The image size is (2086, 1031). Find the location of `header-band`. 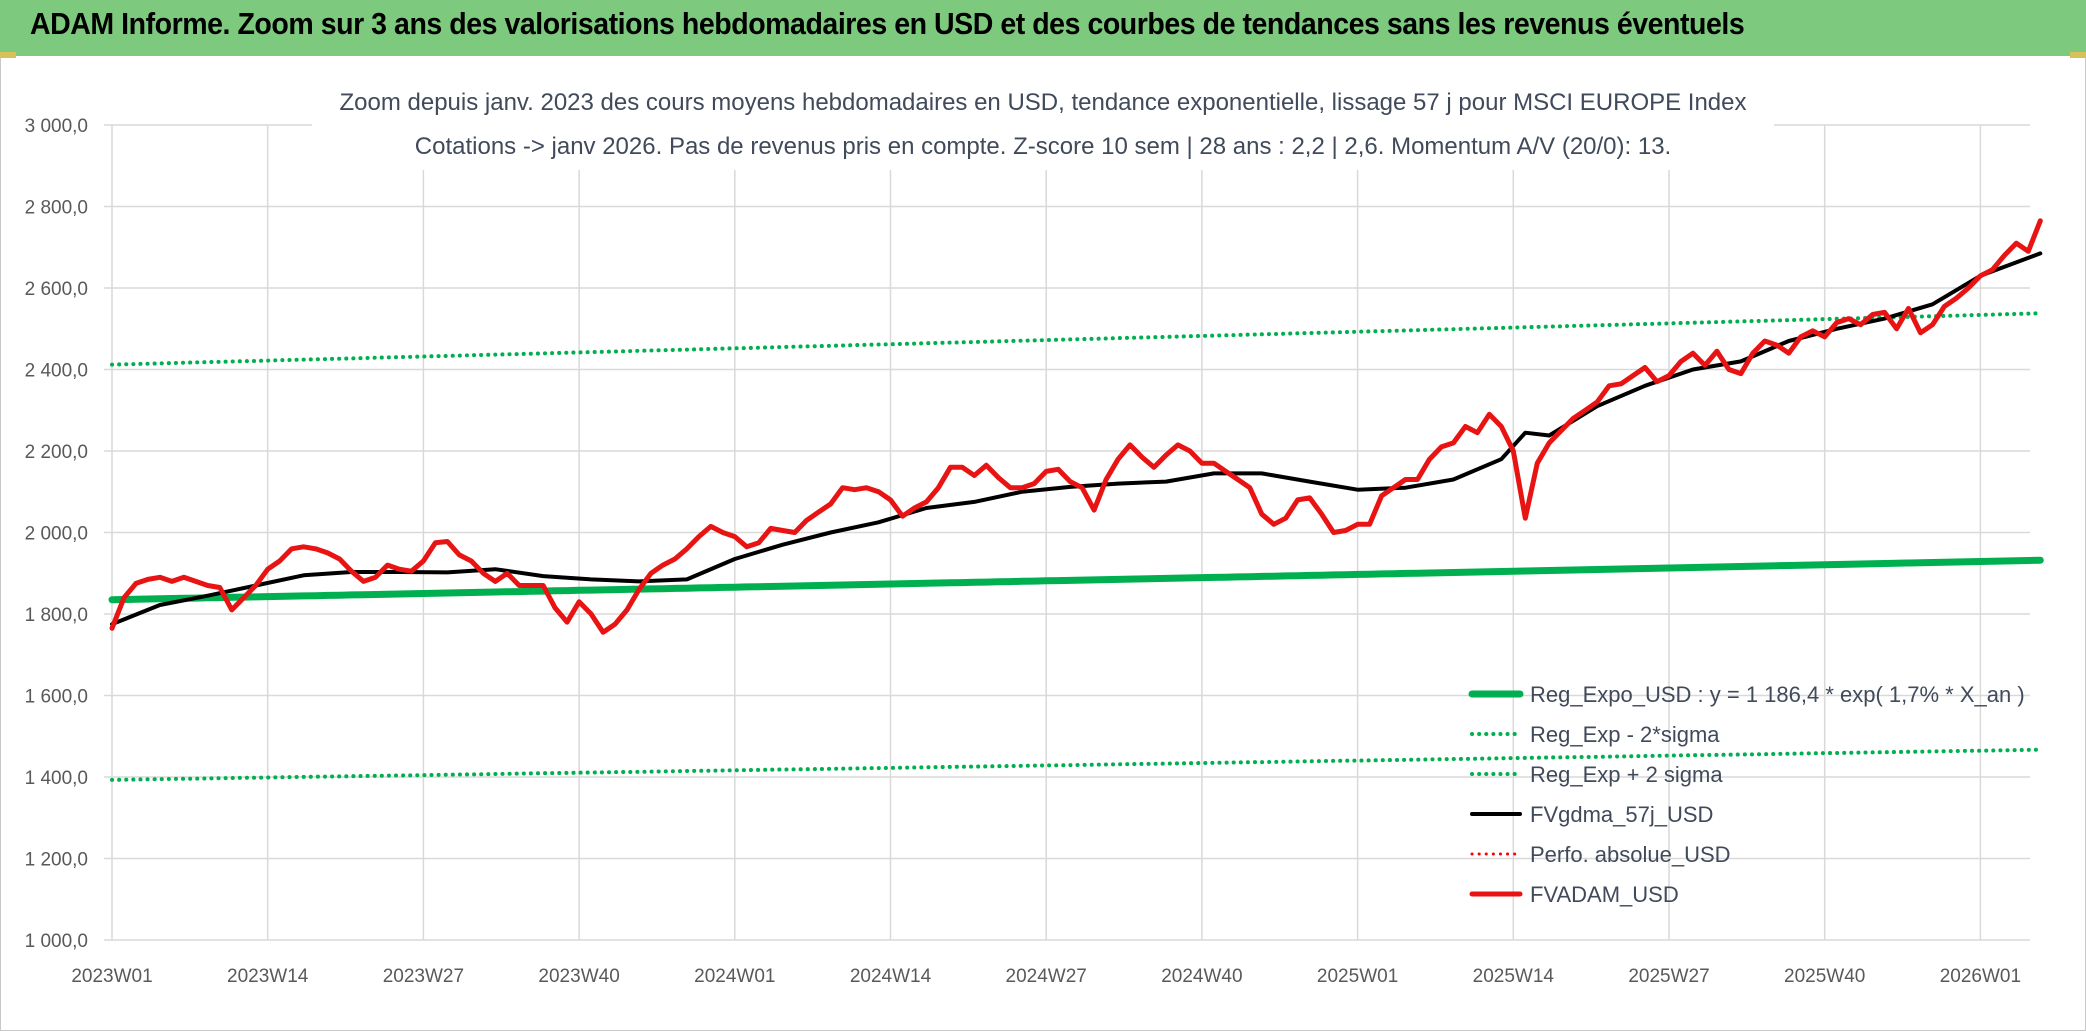

header-band is located at coordinates (1043, 28).